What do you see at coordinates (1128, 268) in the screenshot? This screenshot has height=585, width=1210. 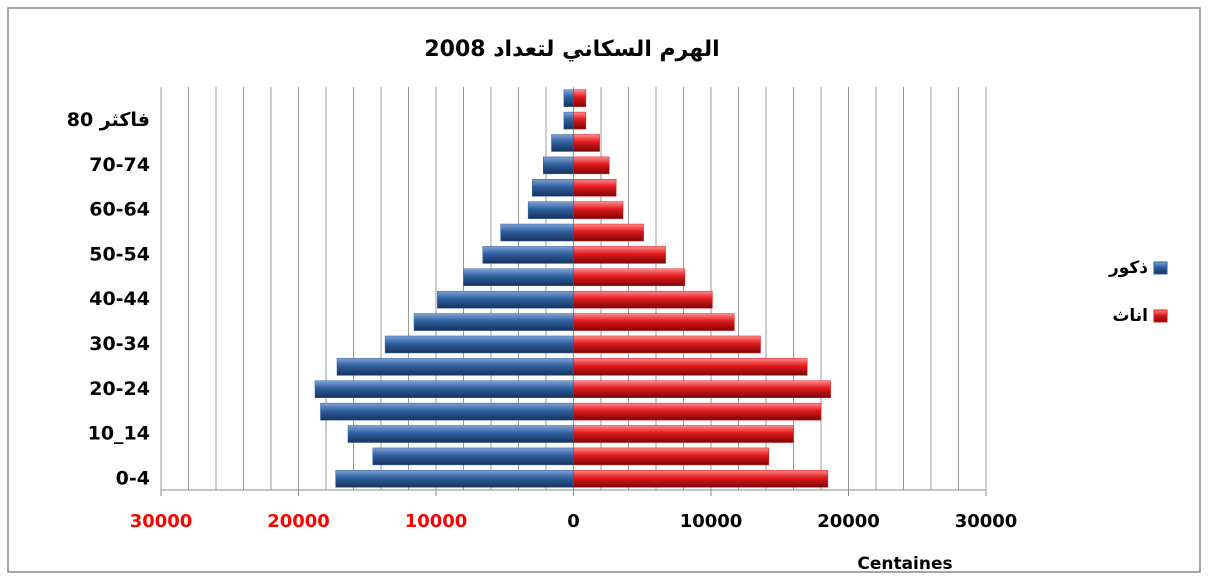 I see `legend-label: ذكور` at bounding box center [1128, 268].